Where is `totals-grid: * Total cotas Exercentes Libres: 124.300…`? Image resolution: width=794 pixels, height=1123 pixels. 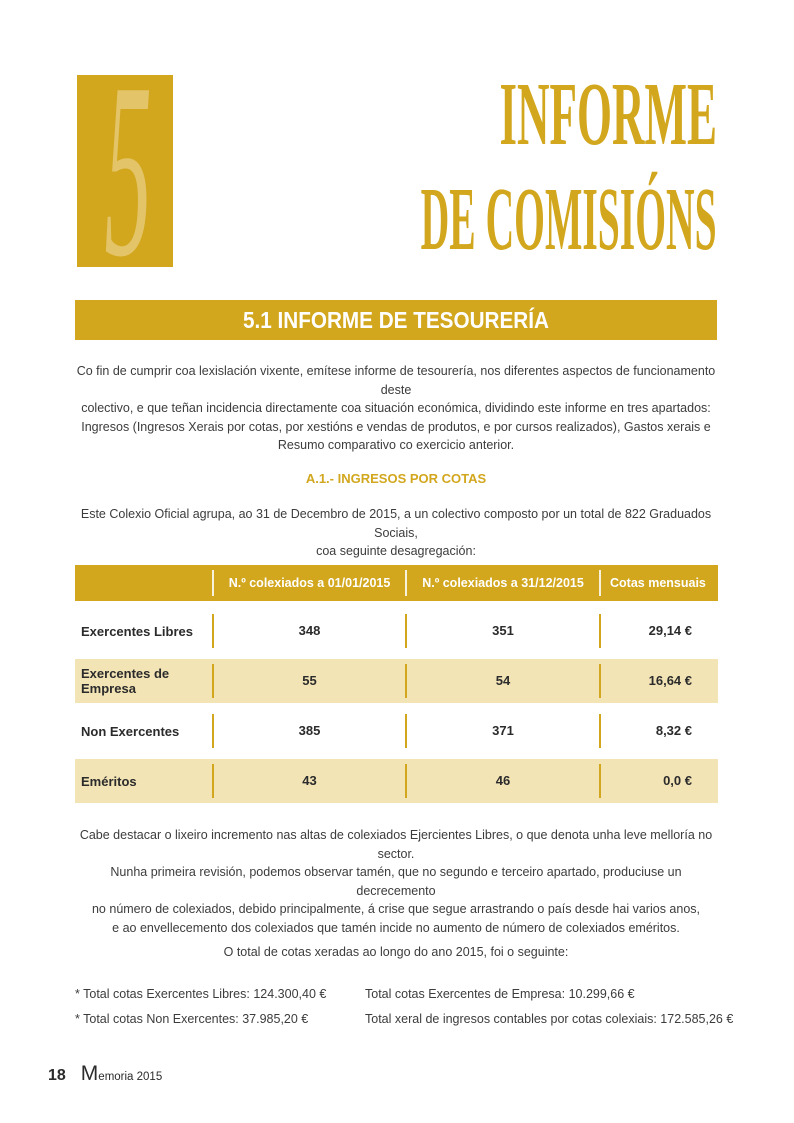
totals-grid: * Total cotas Exercentes Libres: 124.300… is located at coordinates (404, 1007).